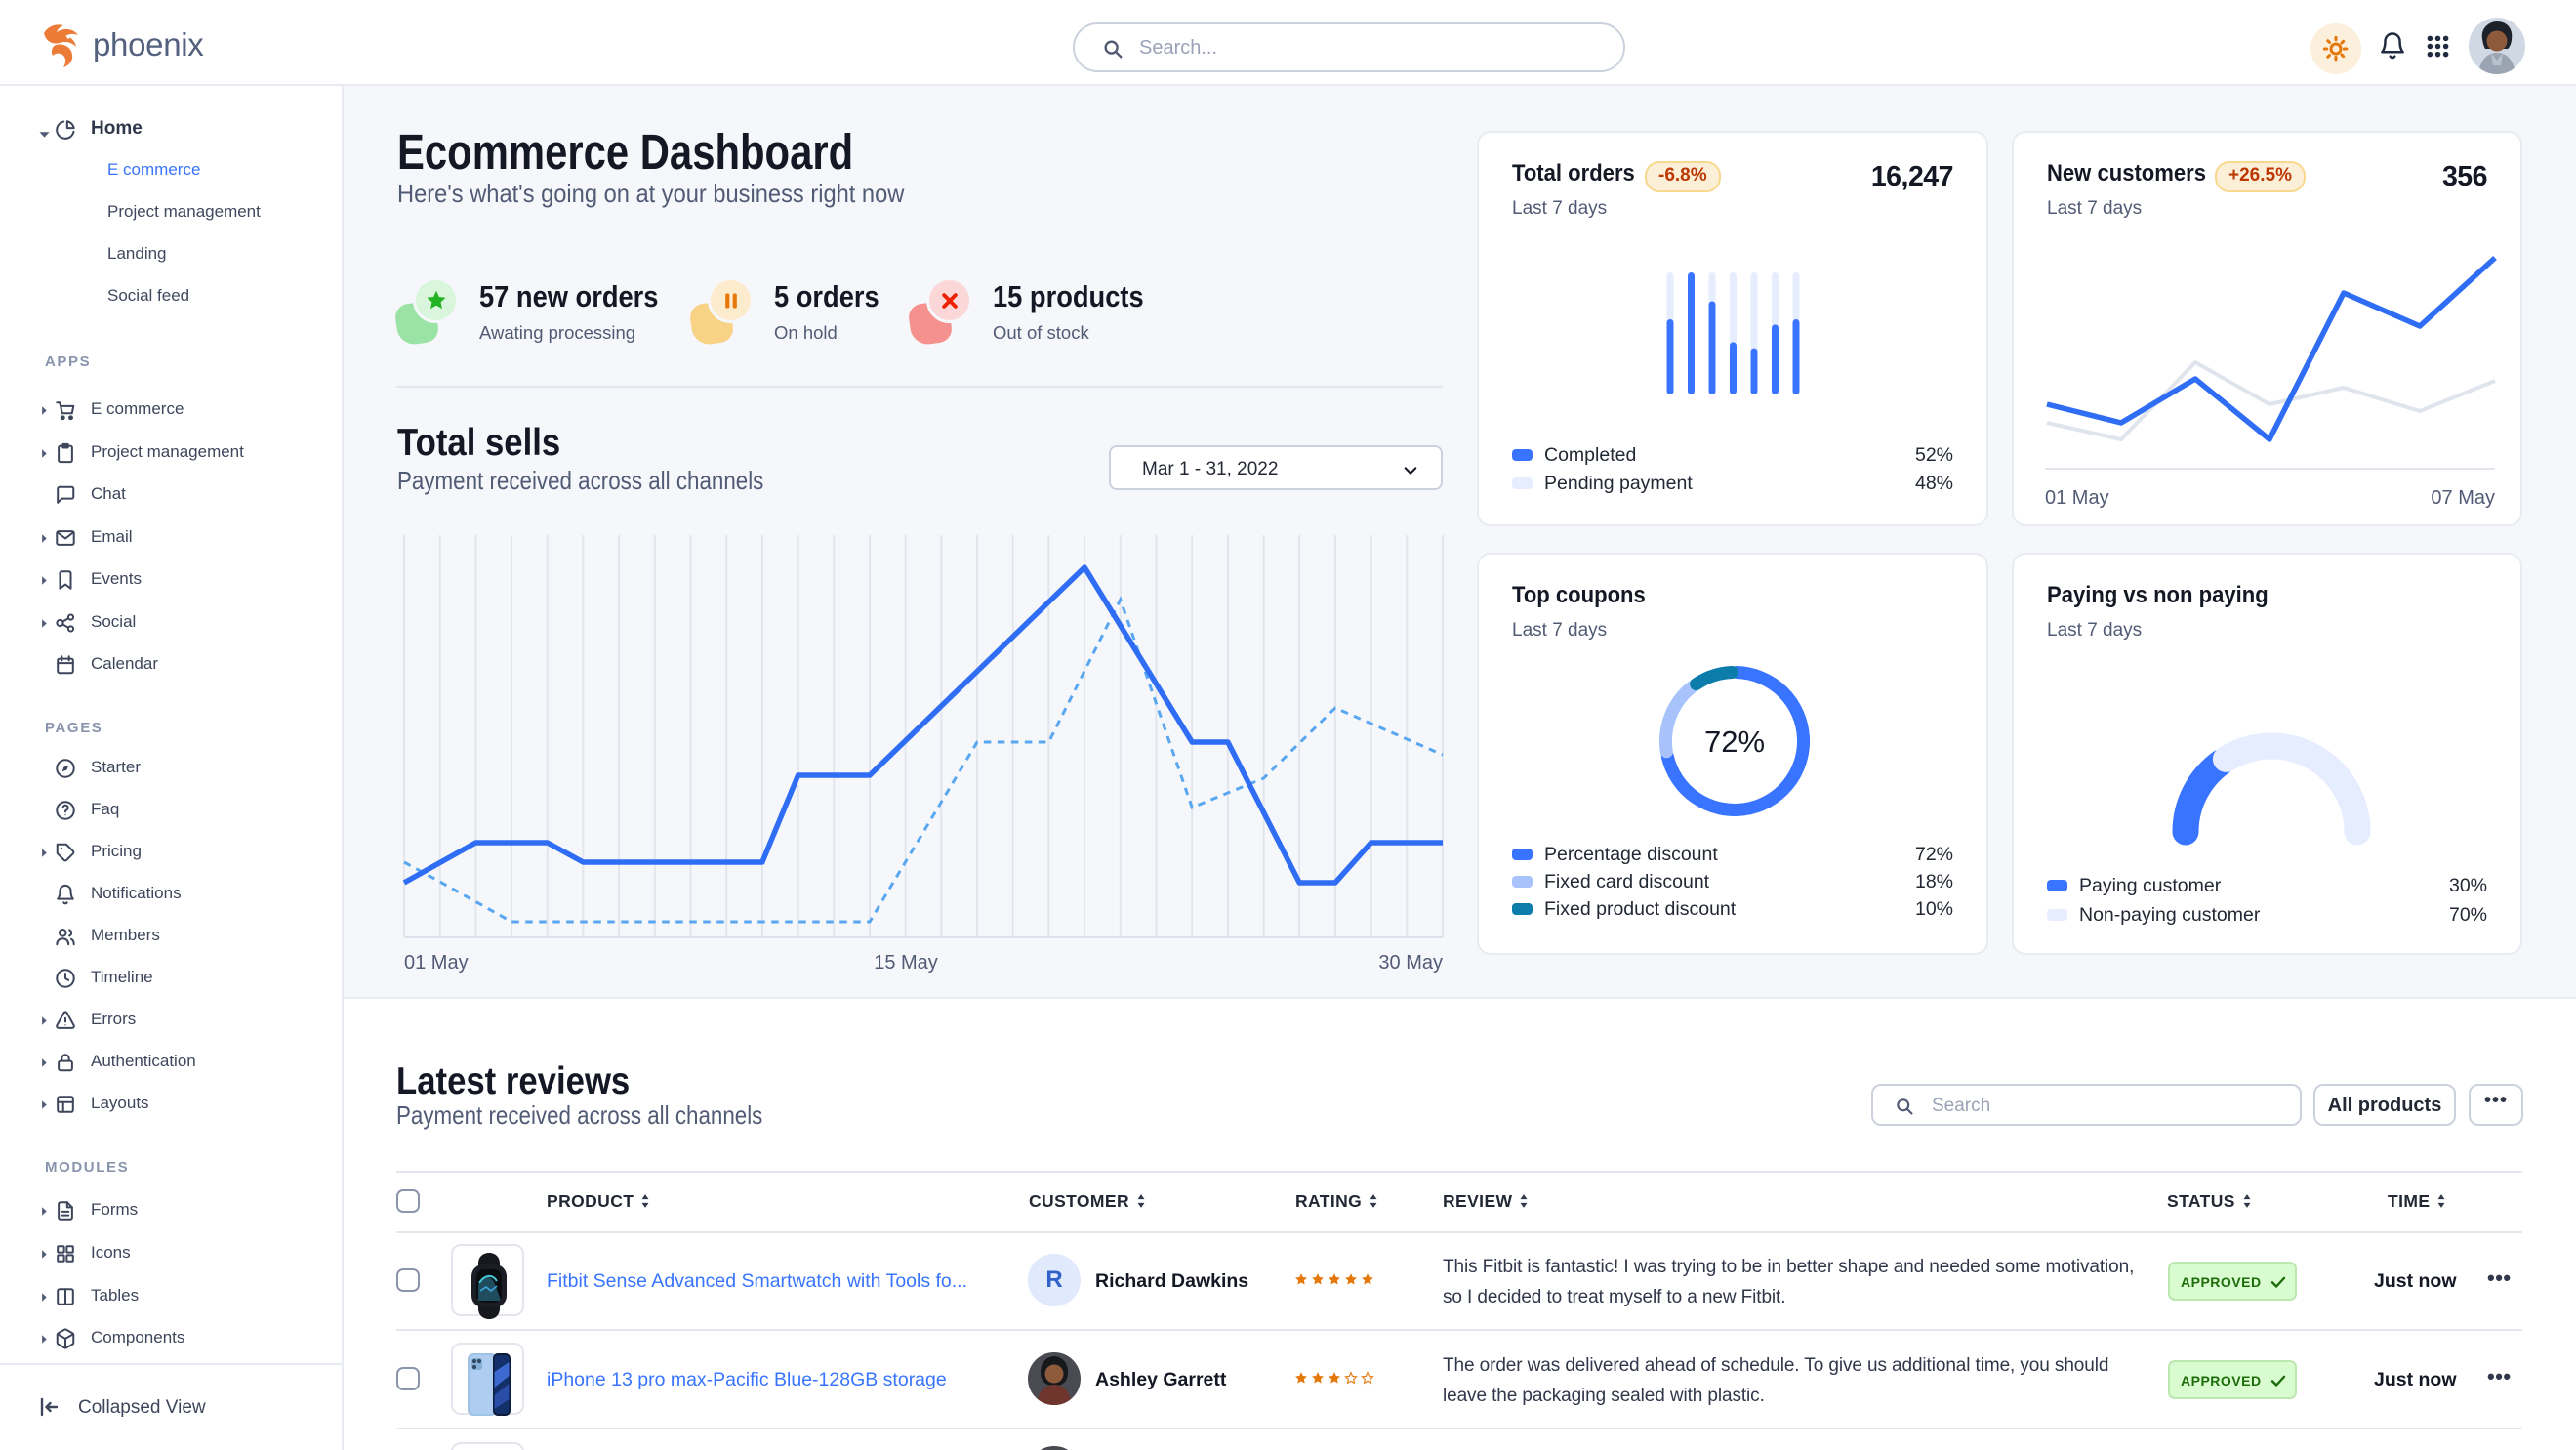 Image resolution: width=2576 pixels, height=1450 pixels. I want to click on svg-text: 07 May, so click(2463, 498).